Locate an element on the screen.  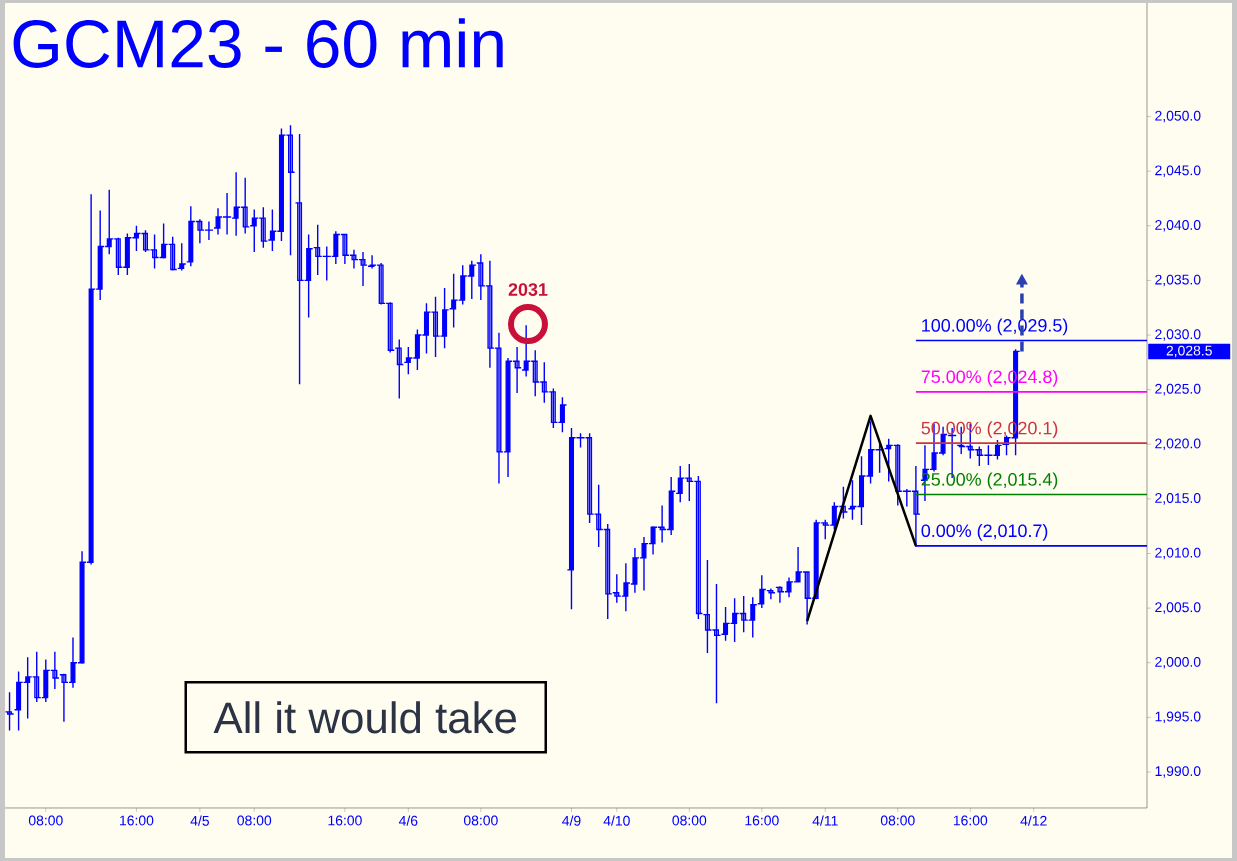
chart-title: GCM23 - 60 min is located at coordinates (258, 43).